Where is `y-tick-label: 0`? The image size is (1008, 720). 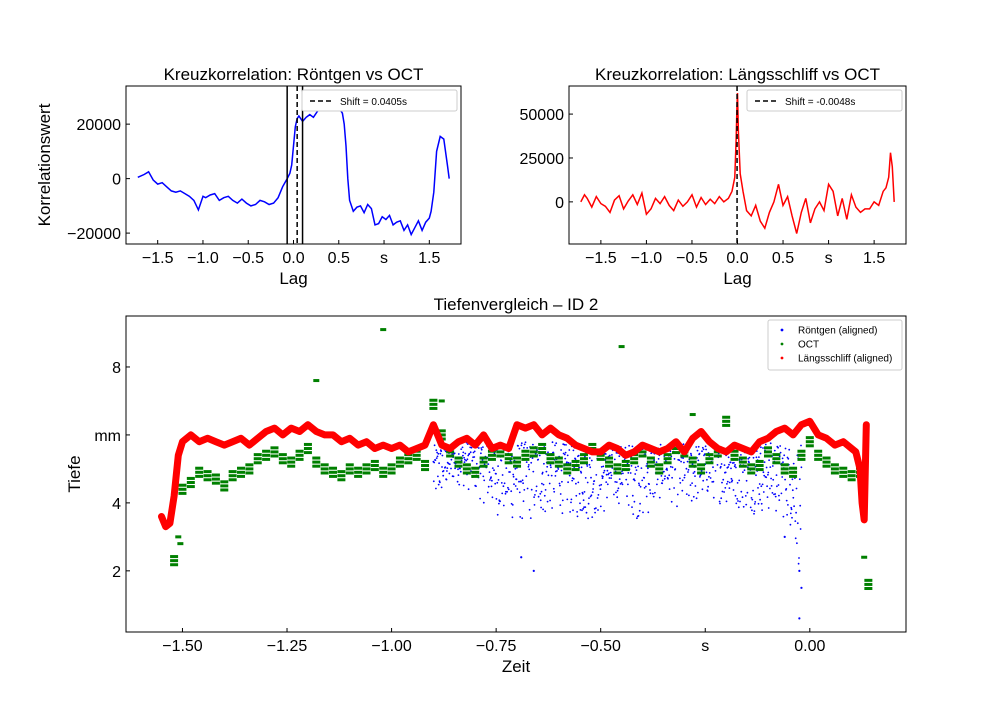
y-tick-label: 0 is located at coordinates (559, 203).